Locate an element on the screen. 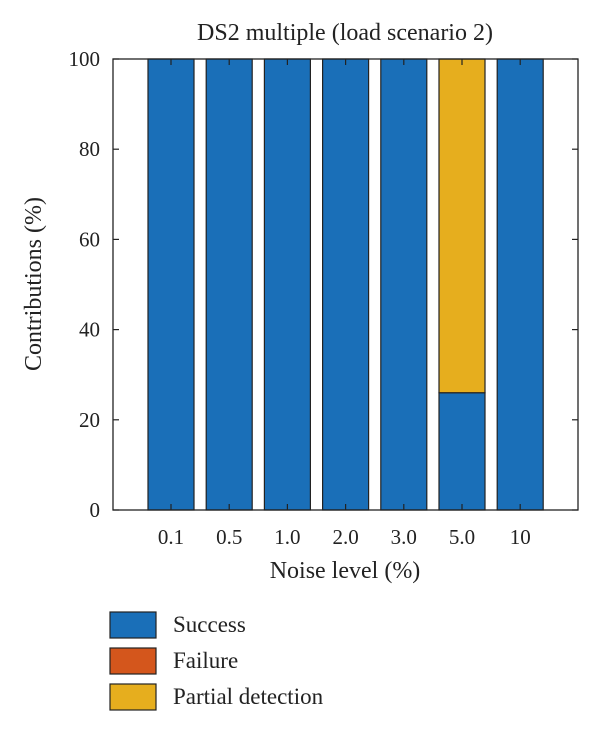 Image resolution: width=600 pixels, height=730 pixels. x-tick-label: 3.0 is located at coordinates (404, 537).